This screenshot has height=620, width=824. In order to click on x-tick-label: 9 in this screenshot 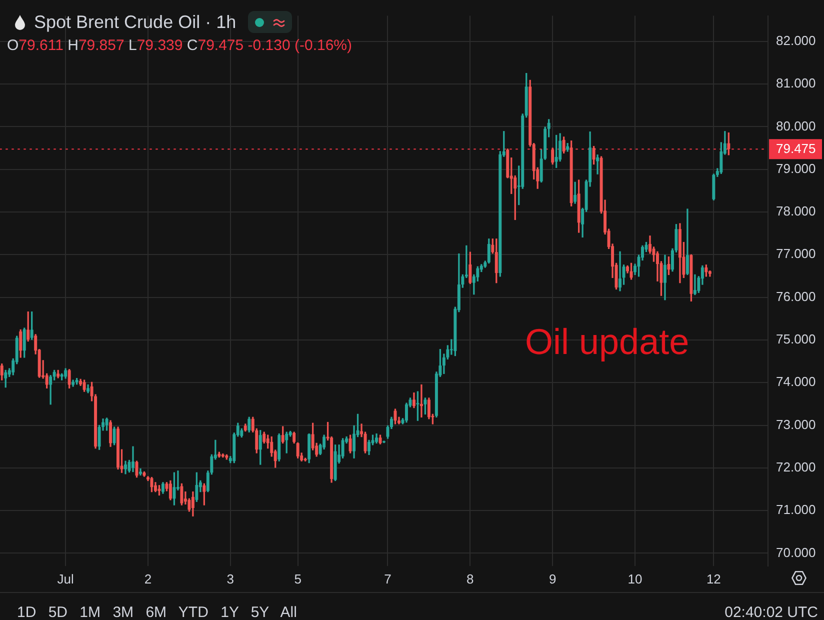, I will do `click(552, 578)`.